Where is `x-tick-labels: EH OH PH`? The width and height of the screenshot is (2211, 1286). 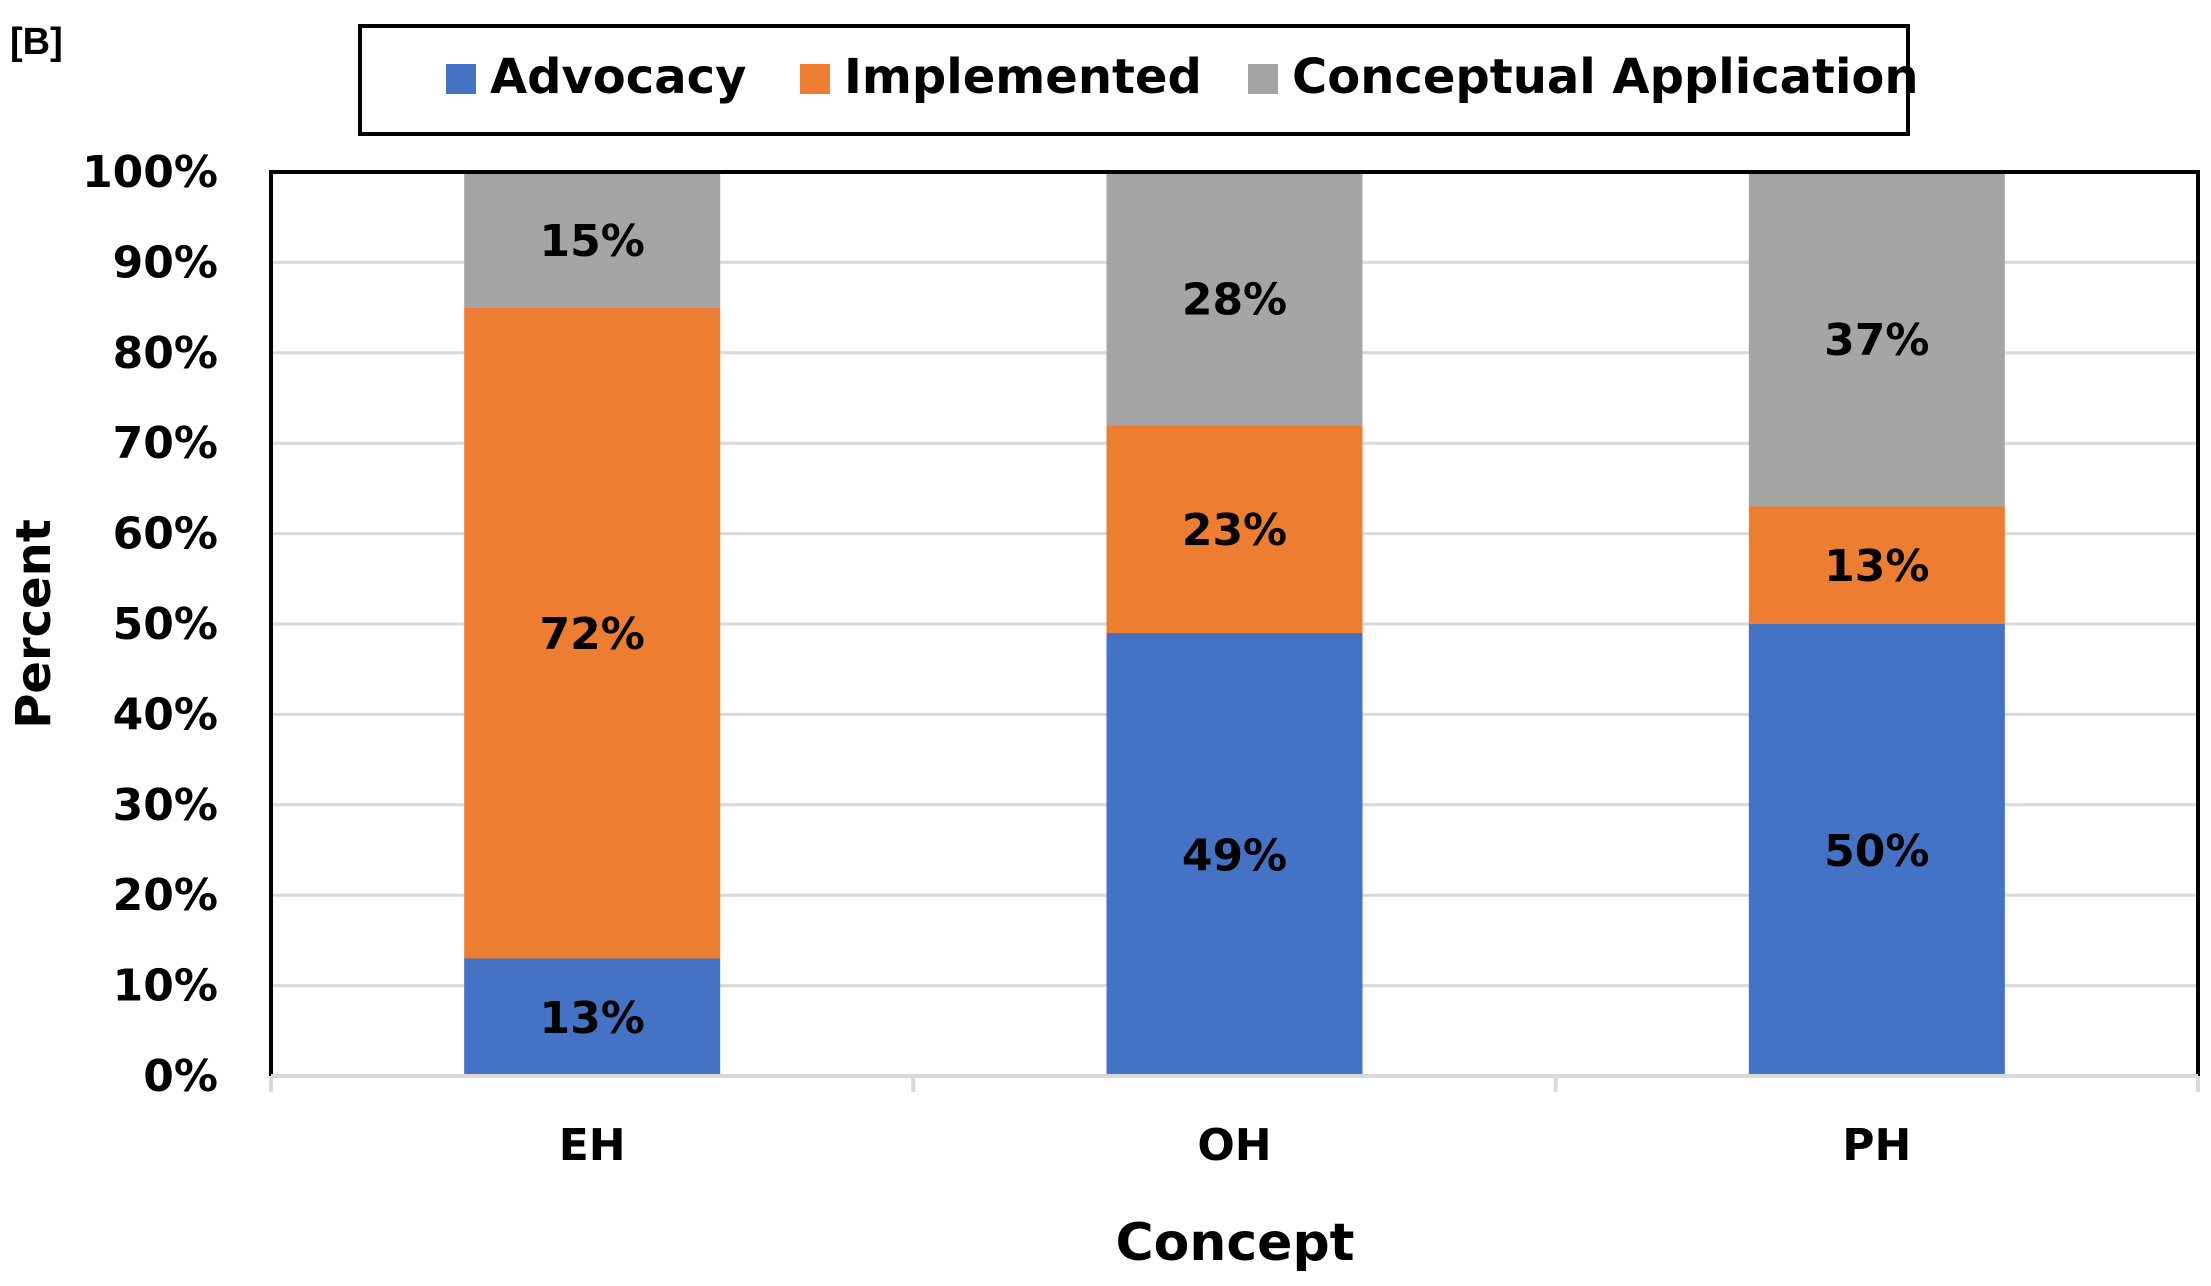 x-tick-labels: EH OH PH is located at coordinates (1235, 1145).